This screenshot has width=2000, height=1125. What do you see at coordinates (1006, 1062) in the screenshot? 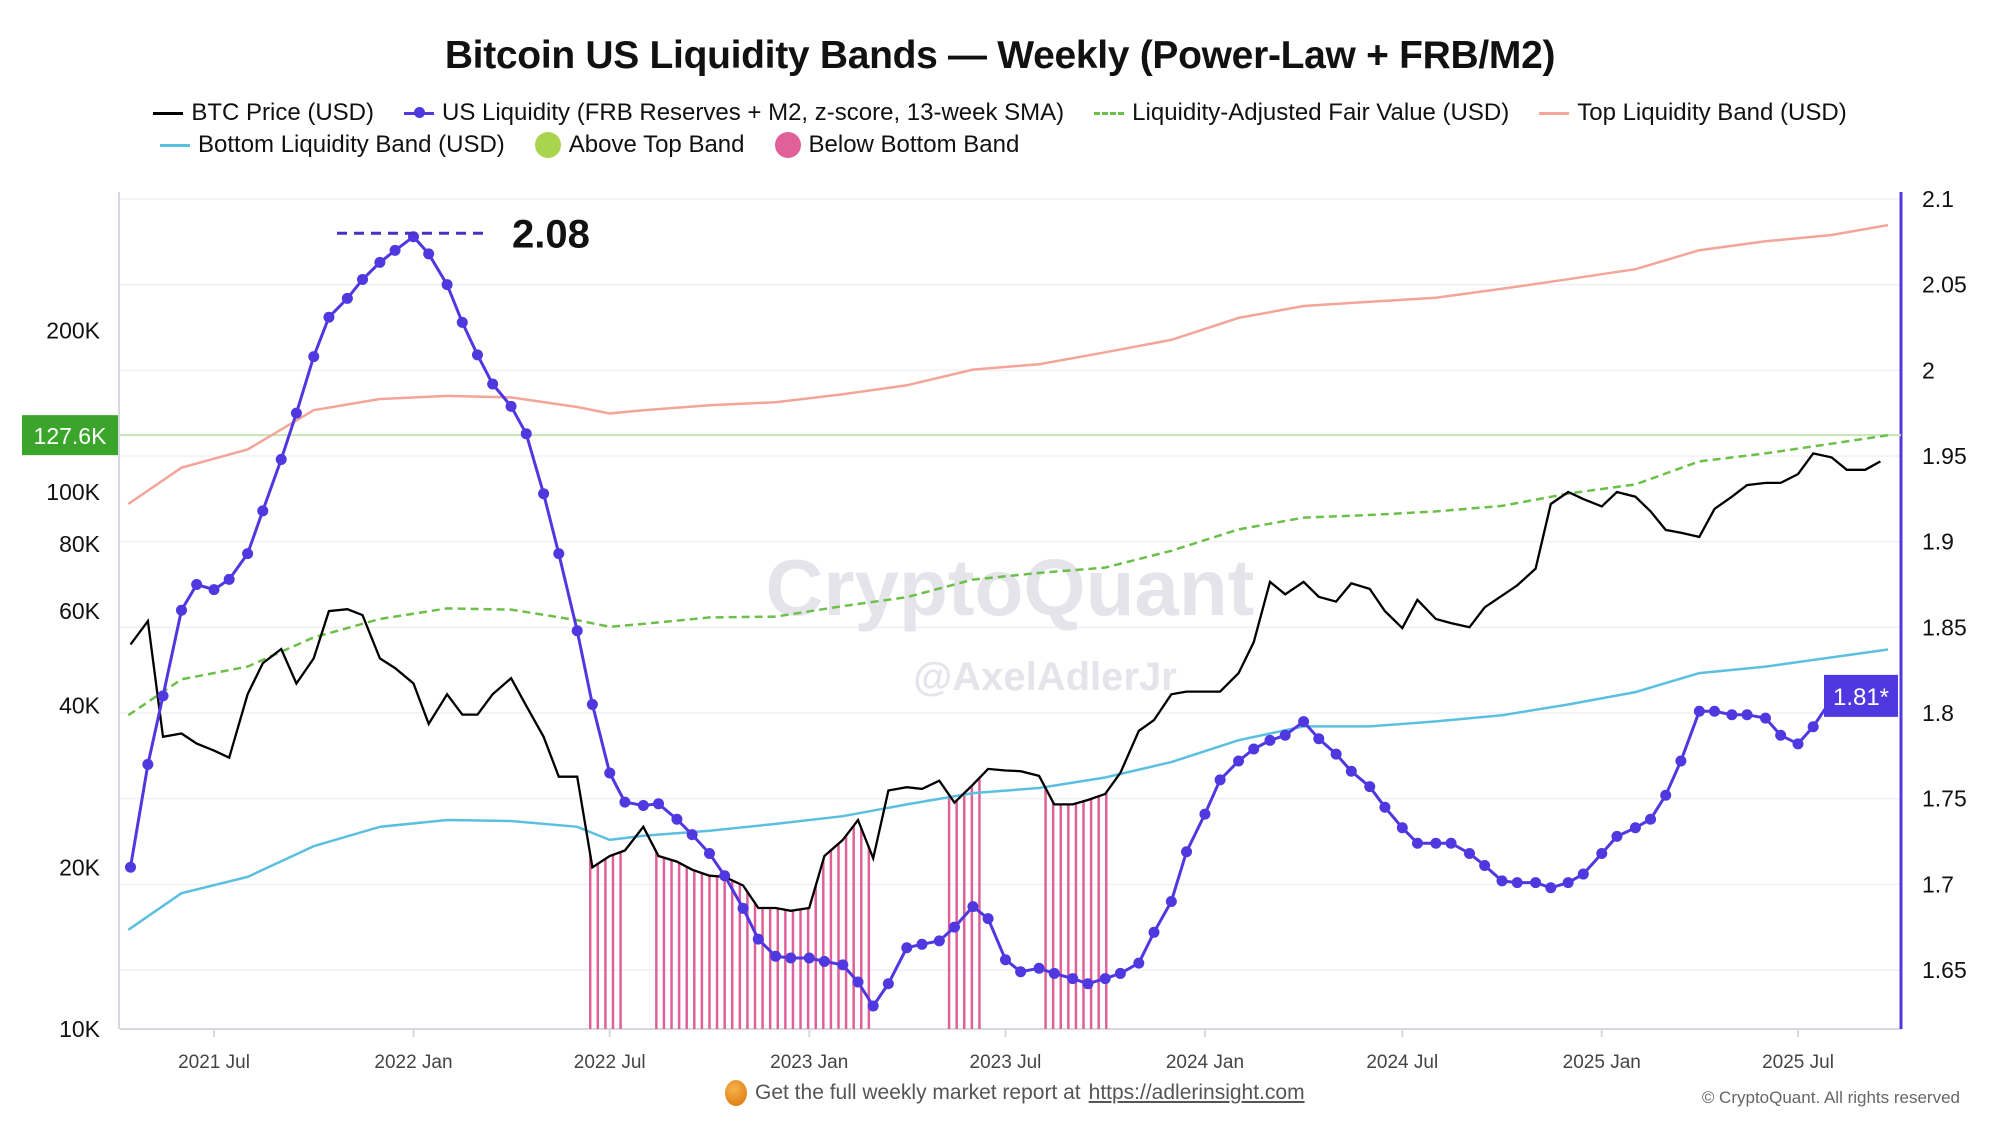
I see `x-tick-label: 2023 Jul` at bounding box center [1006, 1062].